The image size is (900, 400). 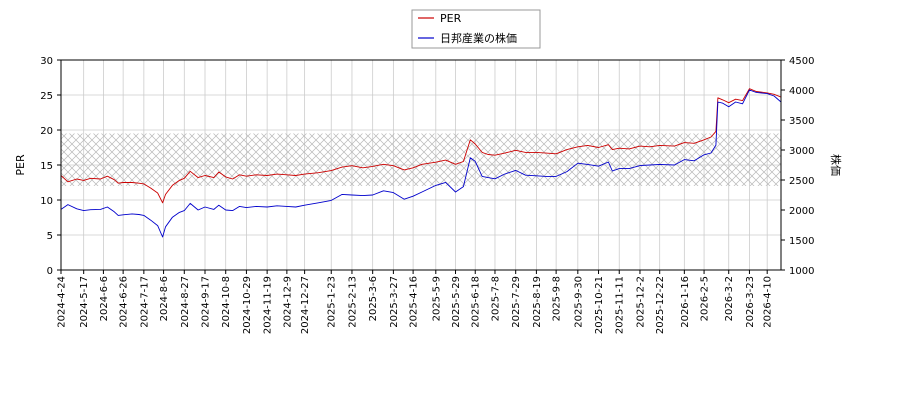 What do you see at coordinates (144, 302) in the screenshot?
I see `x-tick-label: 2024-7-17` at bounding box center [144, 302].